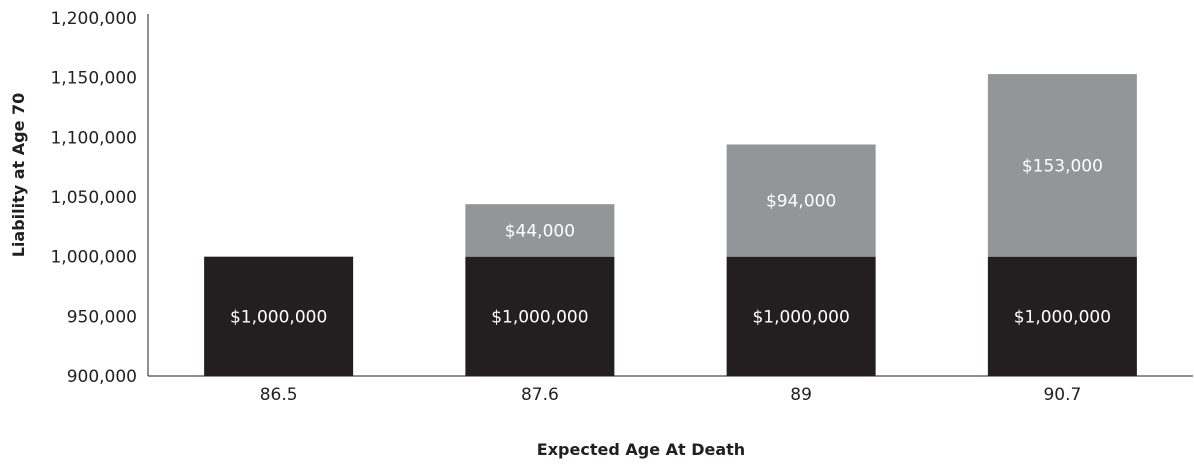  What do you see at coordinates (102, 377) in the screenshot?
I see `y-tick-label: 900,000` at bounding box center [102, 377].